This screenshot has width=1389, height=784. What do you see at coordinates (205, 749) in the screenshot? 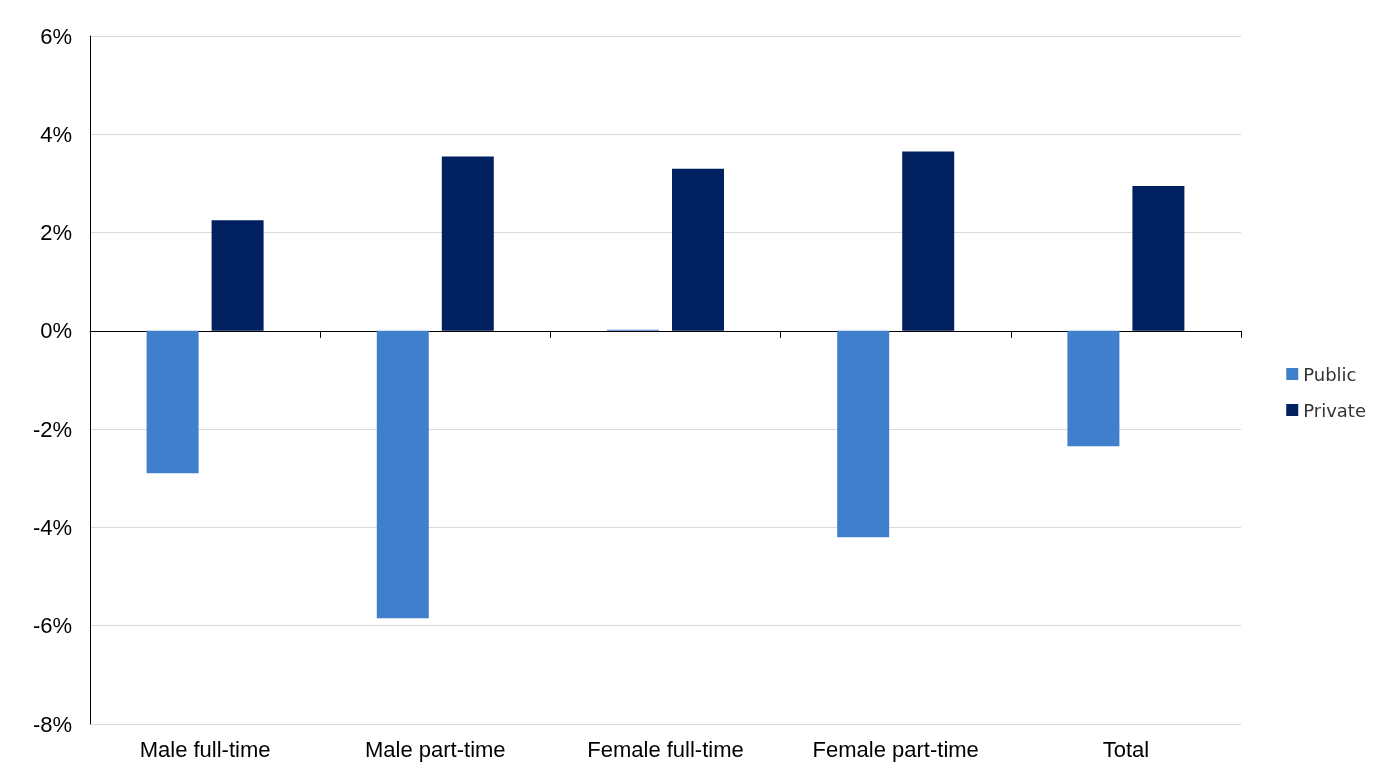
I see `x-tick-label: Male full-time` at bounding box center [205, 749].